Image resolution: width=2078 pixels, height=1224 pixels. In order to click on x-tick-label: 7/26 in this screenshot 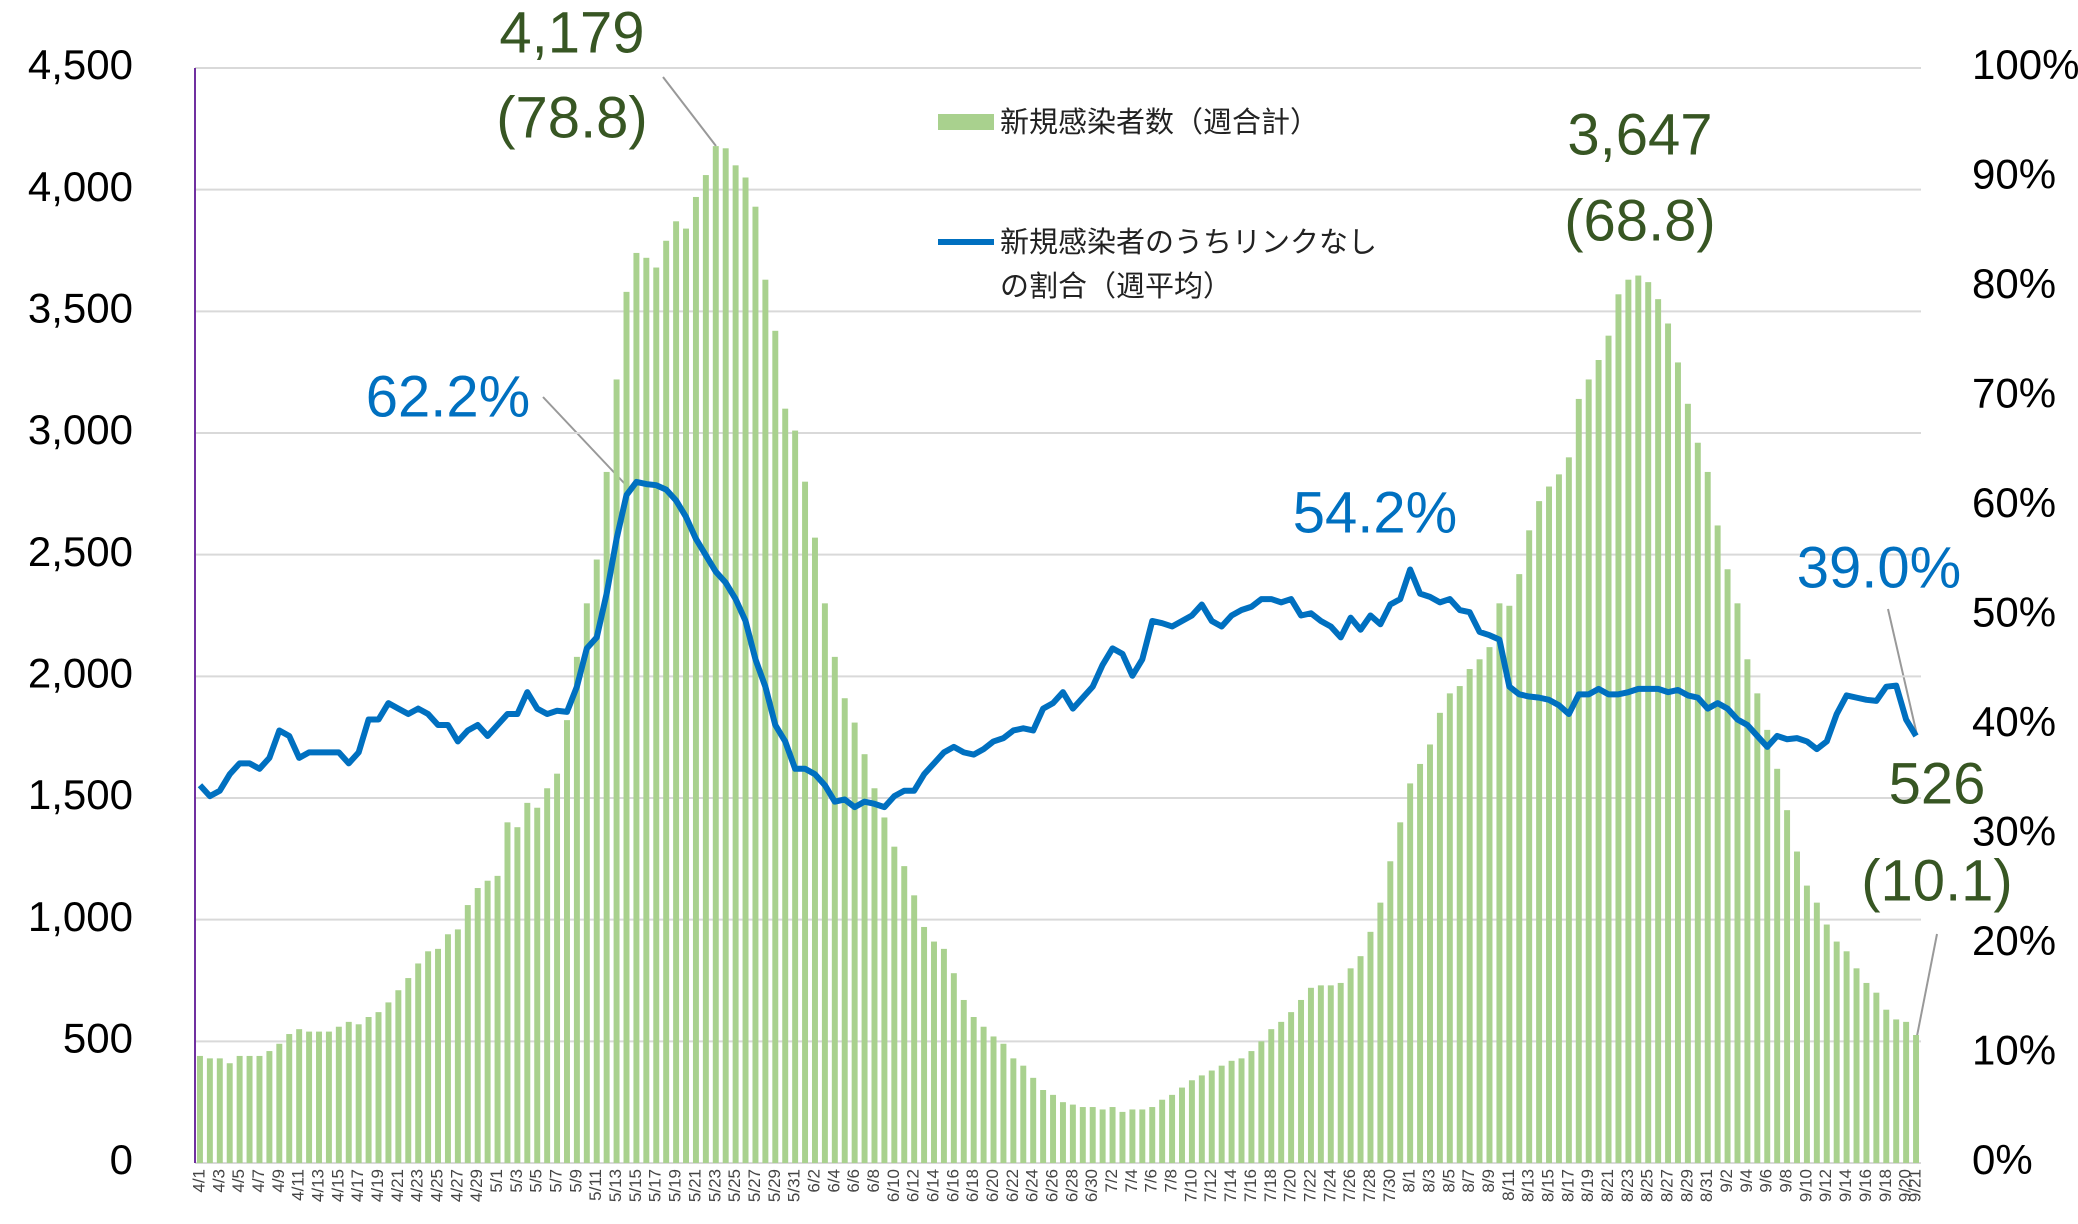, I will do `click(1349, 1185)`.